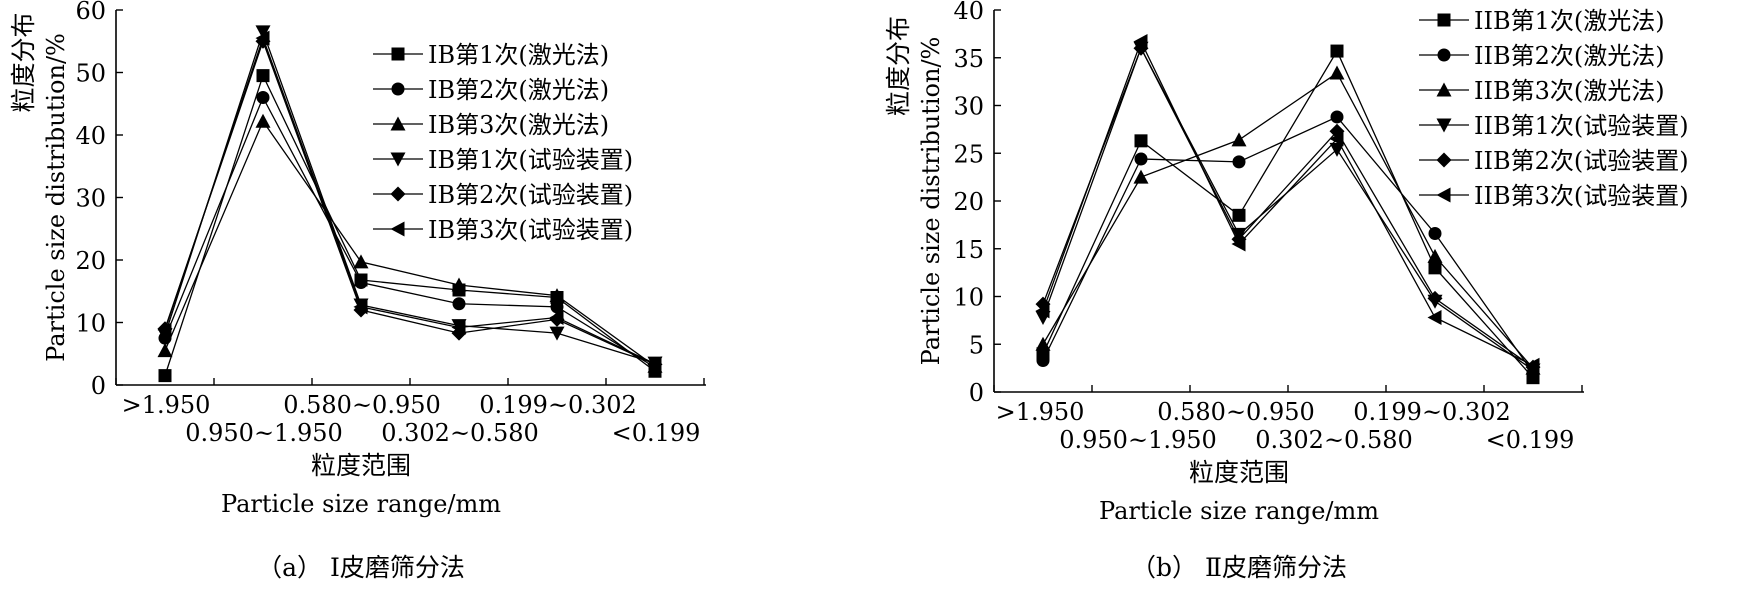  Describe the element at coordinates (530, 230) in the screenshot. I see `legend-label: IB第3次(试验装置)` at that location.